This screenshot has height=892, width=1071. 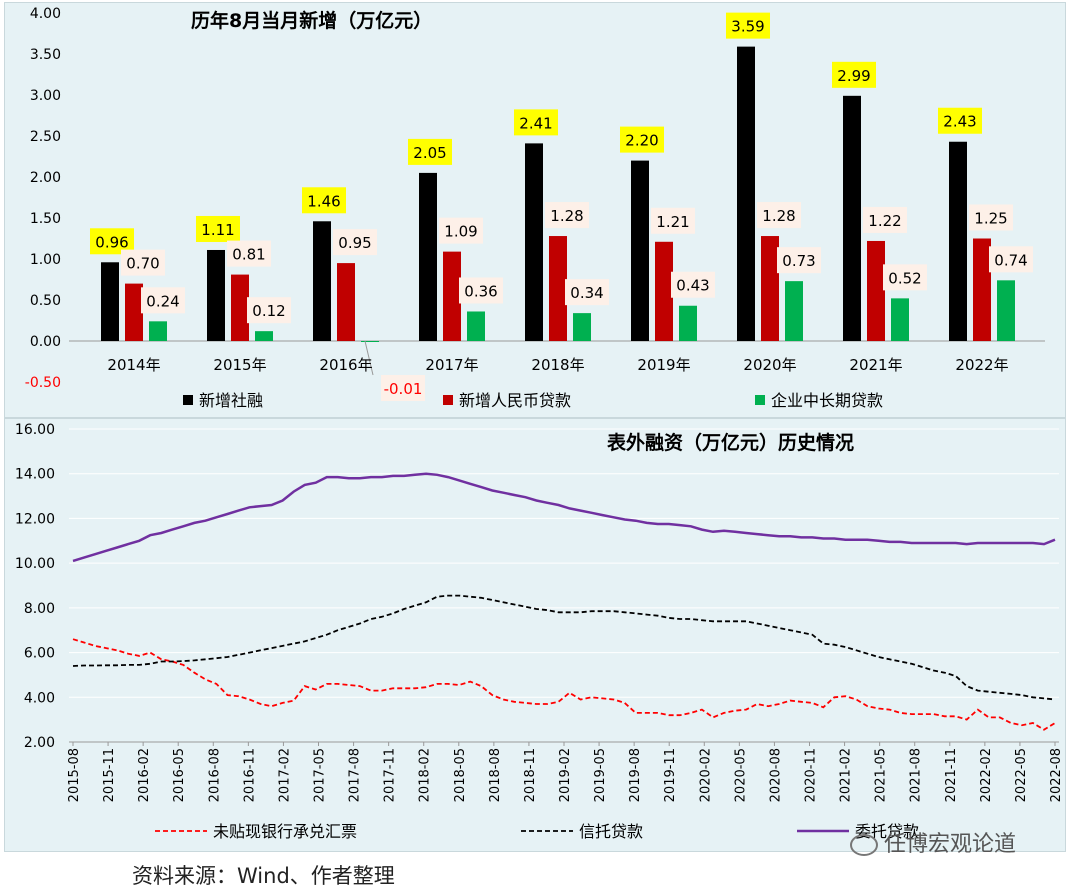 I want to click on data-label-text: 1.28, so click(x=778, y=216).